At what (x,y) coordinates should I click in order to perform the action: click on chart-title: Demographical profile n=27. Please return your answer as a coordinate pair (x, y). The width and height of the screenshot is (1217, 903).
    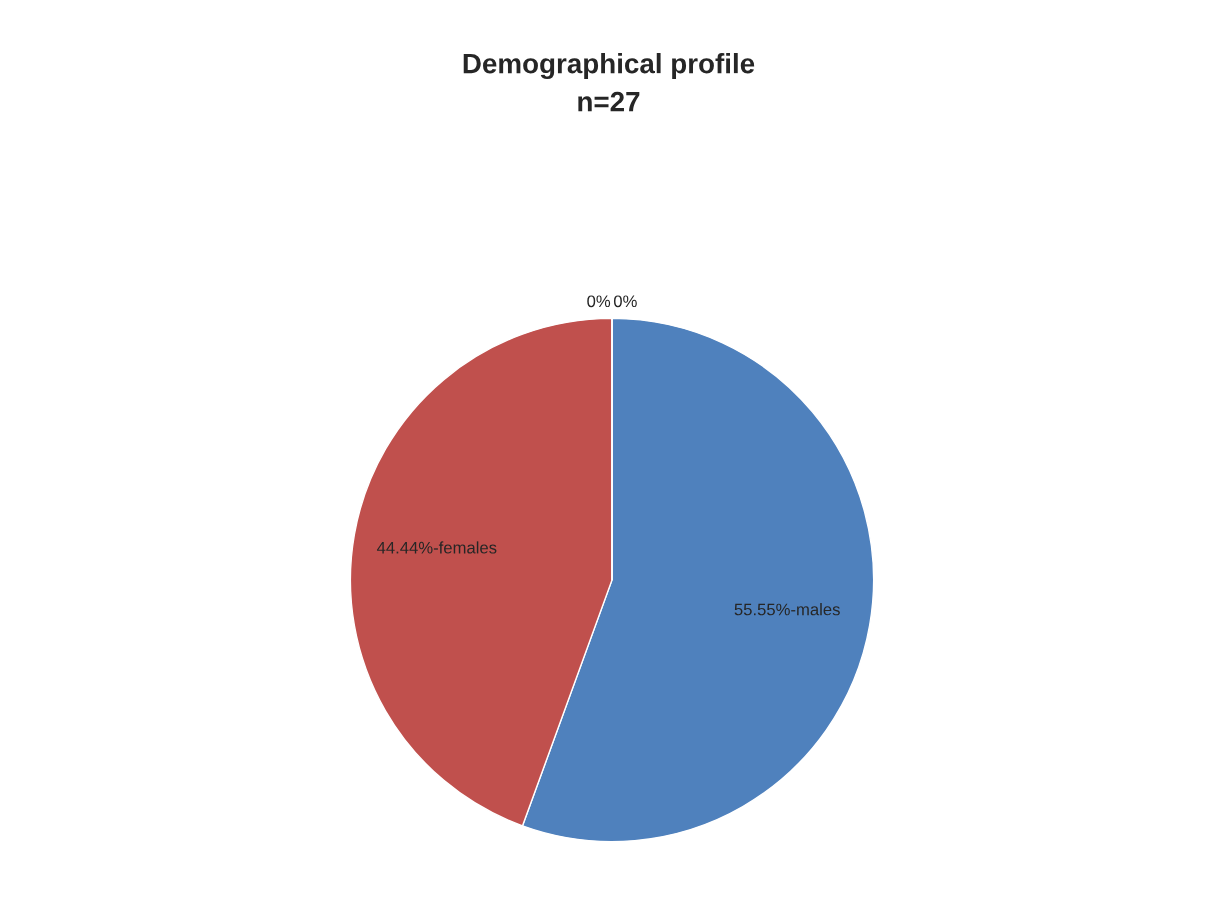
    Looking at the image, I should click on (609, 82).